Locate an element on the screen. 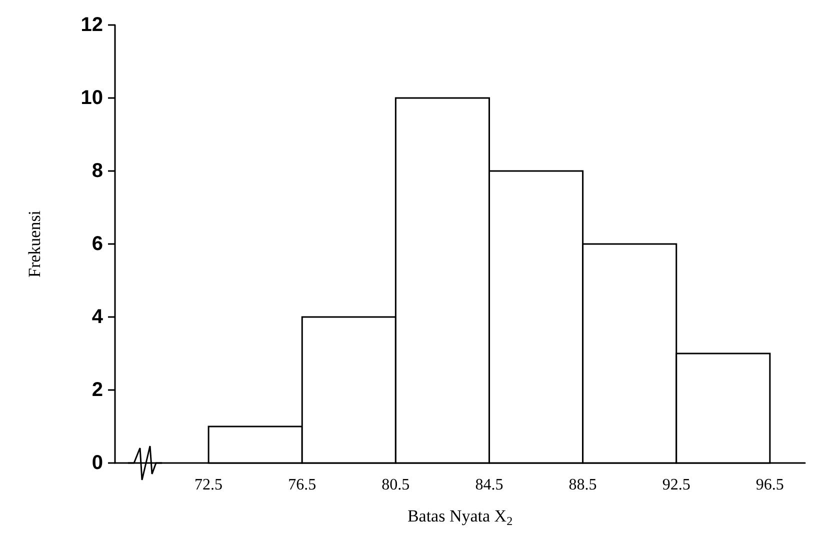  y-tick-label: 6 is located at coordinates (97, 244).